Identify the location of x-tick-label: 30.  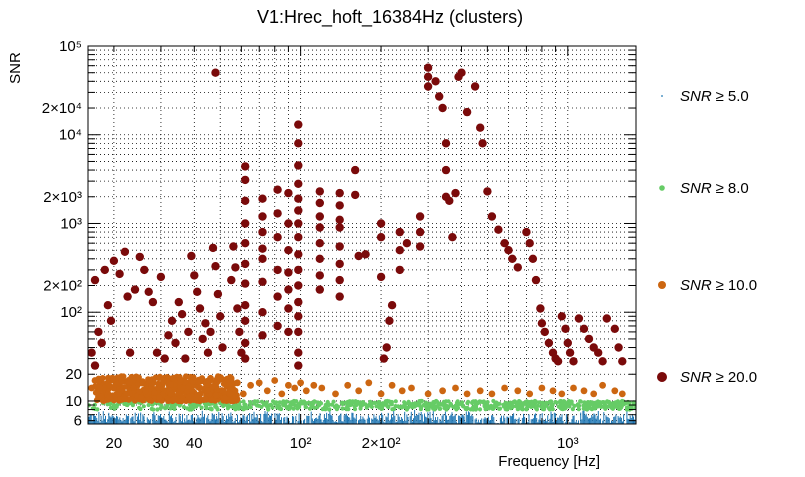
(161, 443).